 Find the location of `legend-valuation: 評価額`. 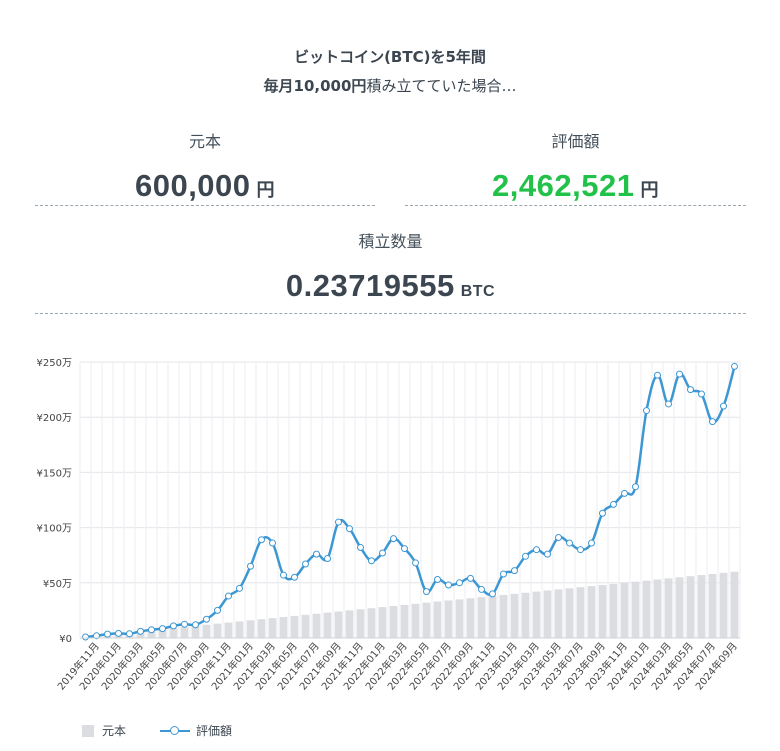

legend-valuation: 評価額 is located at coordinates (196, 730).